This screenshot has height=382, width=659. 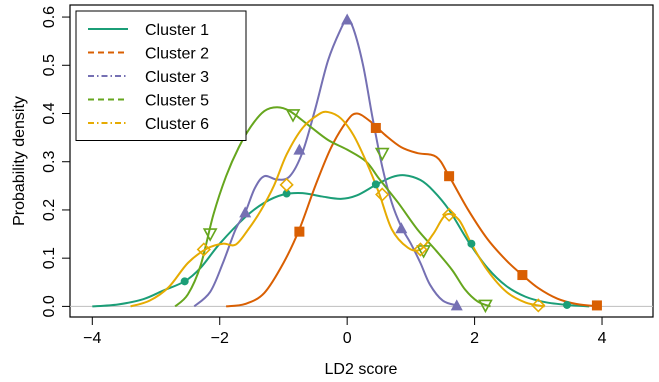 What do you see at coordinates (177, 124) in the screenshot?
I see `legend-label: Cluster 6` at bounding box center [177, 124].